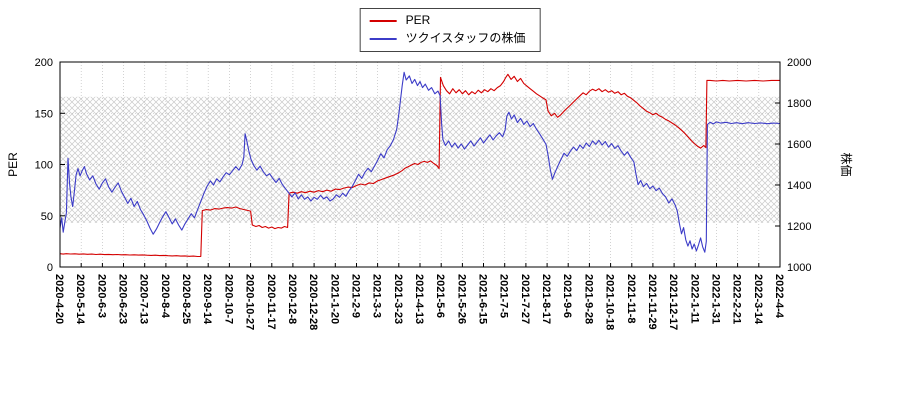 The height and width of the screenshot is (400, 900). Describe the element at coordinates (418, 20) in the screenshot. I see `per-legend-label: PER` at that location.